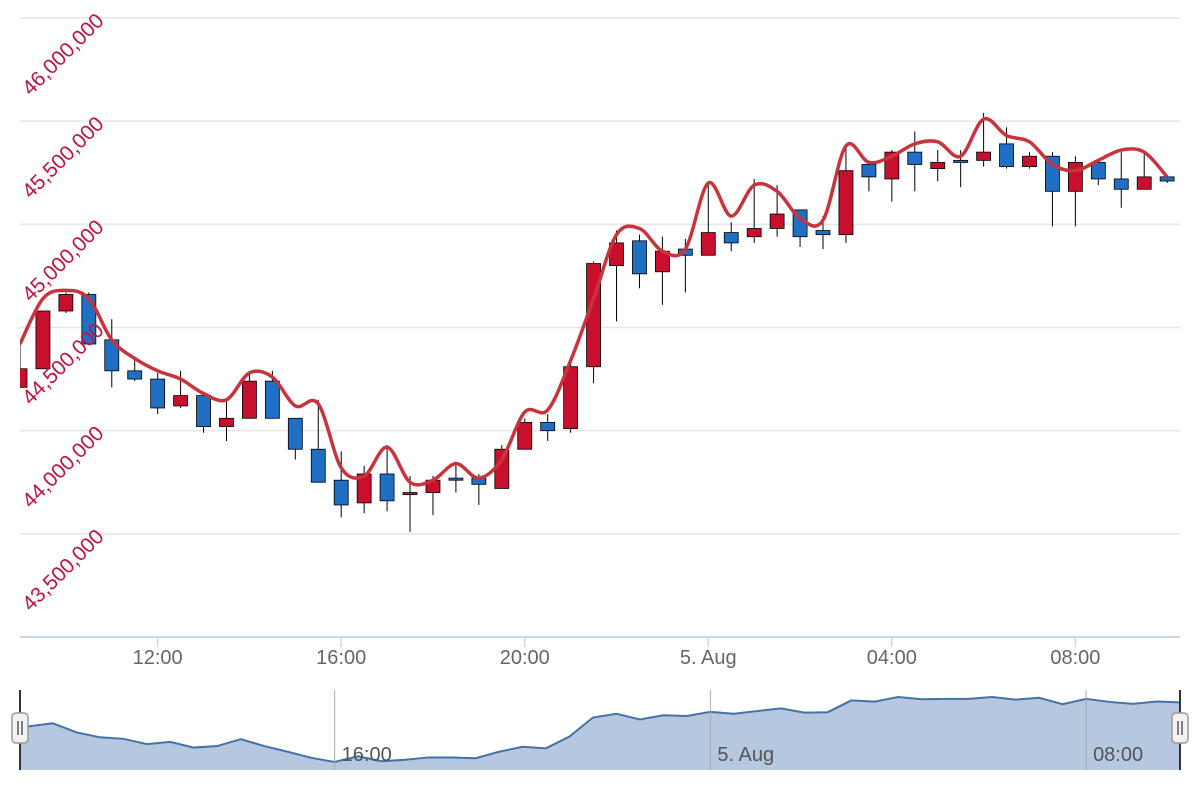 This screenshot has width=1200, height=805. I want to click on navigator-tick-label: 5. Aug, so click(745, 755).